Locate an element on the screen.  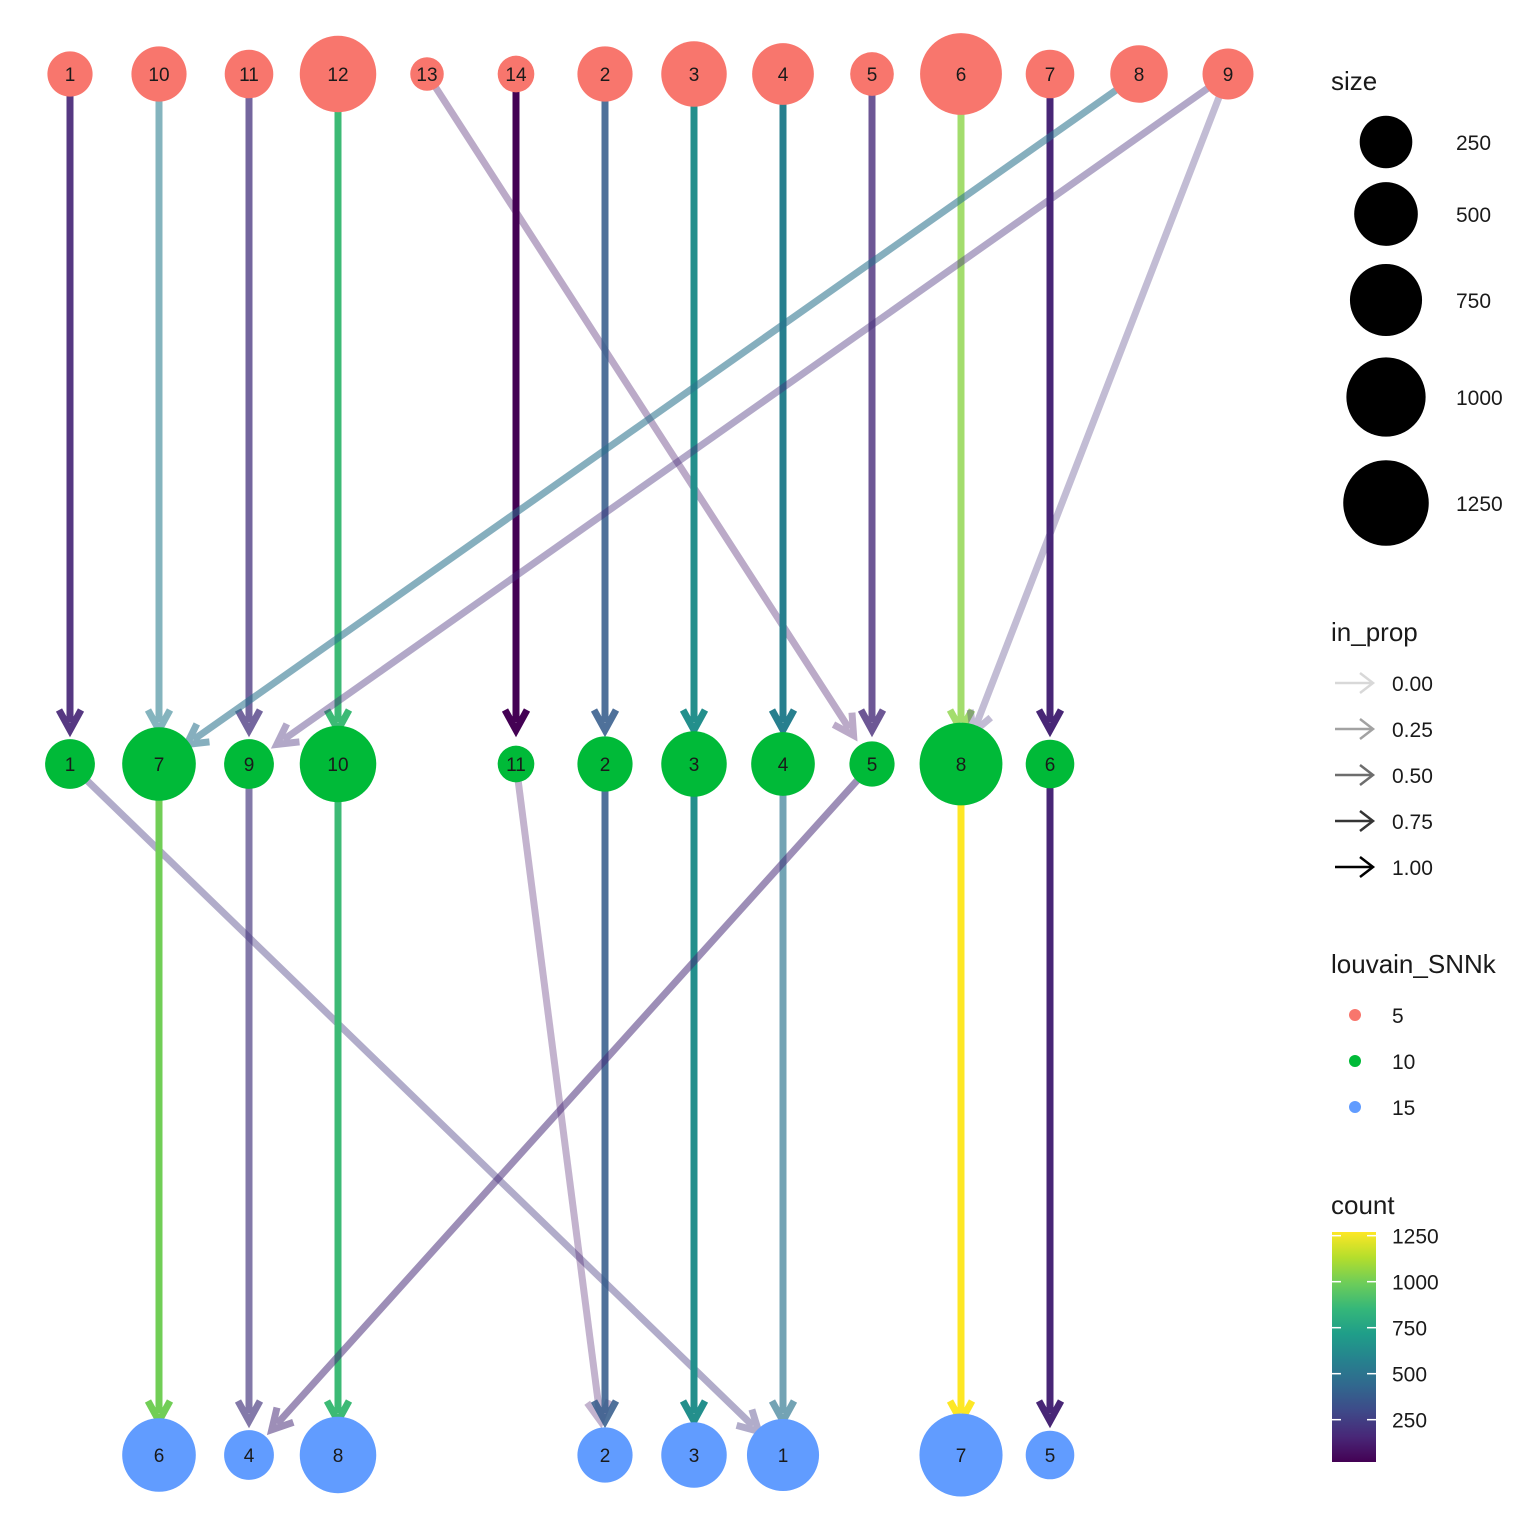
legend-in-prop-label: 1.00 is located at coordinates (1412, 868).